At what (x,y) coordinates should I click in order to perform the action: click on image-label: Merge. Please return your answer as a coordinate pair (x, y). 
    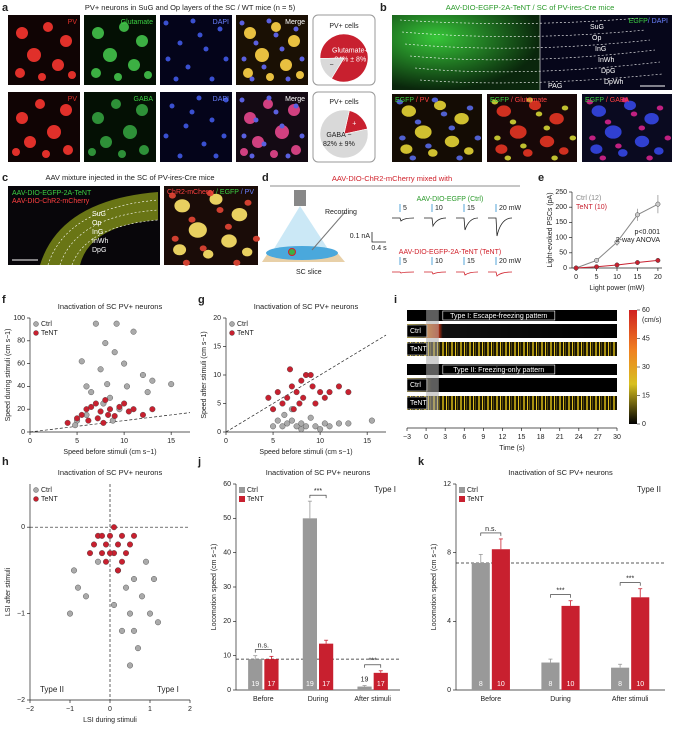
    Looking at the image, I should click on (295, 99).